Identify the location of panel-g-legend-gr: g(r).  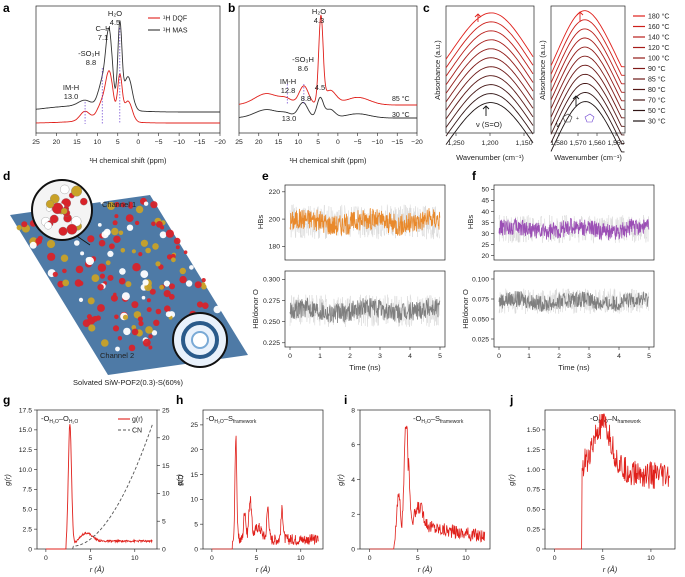
(137, 420).